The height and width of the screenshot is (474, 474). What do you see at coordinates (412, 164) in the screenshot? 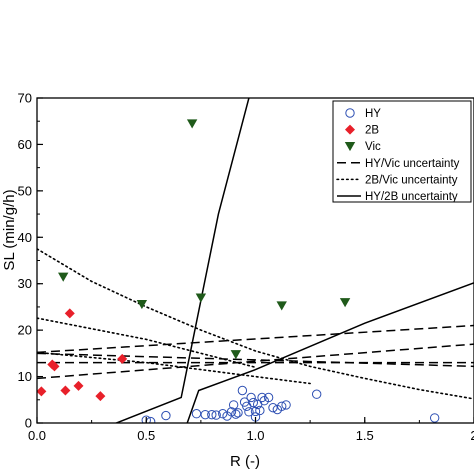
I see `legend-label-3: HY/Vic uncertainty` at bounding box center [412, 164].